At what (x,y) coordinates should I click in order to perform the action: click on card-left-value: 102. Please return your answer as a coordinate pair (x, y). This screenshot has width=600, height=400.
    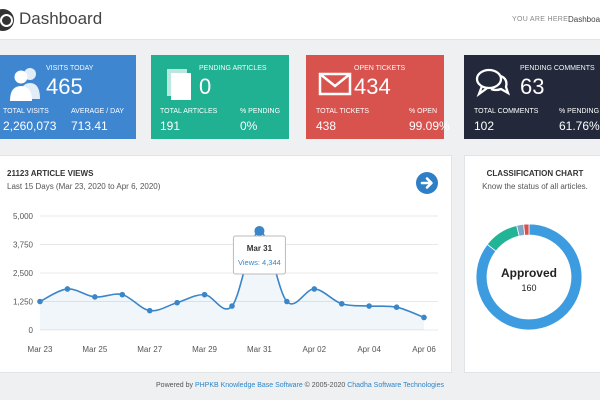
    Looking at the image, I should click on (484, 126).